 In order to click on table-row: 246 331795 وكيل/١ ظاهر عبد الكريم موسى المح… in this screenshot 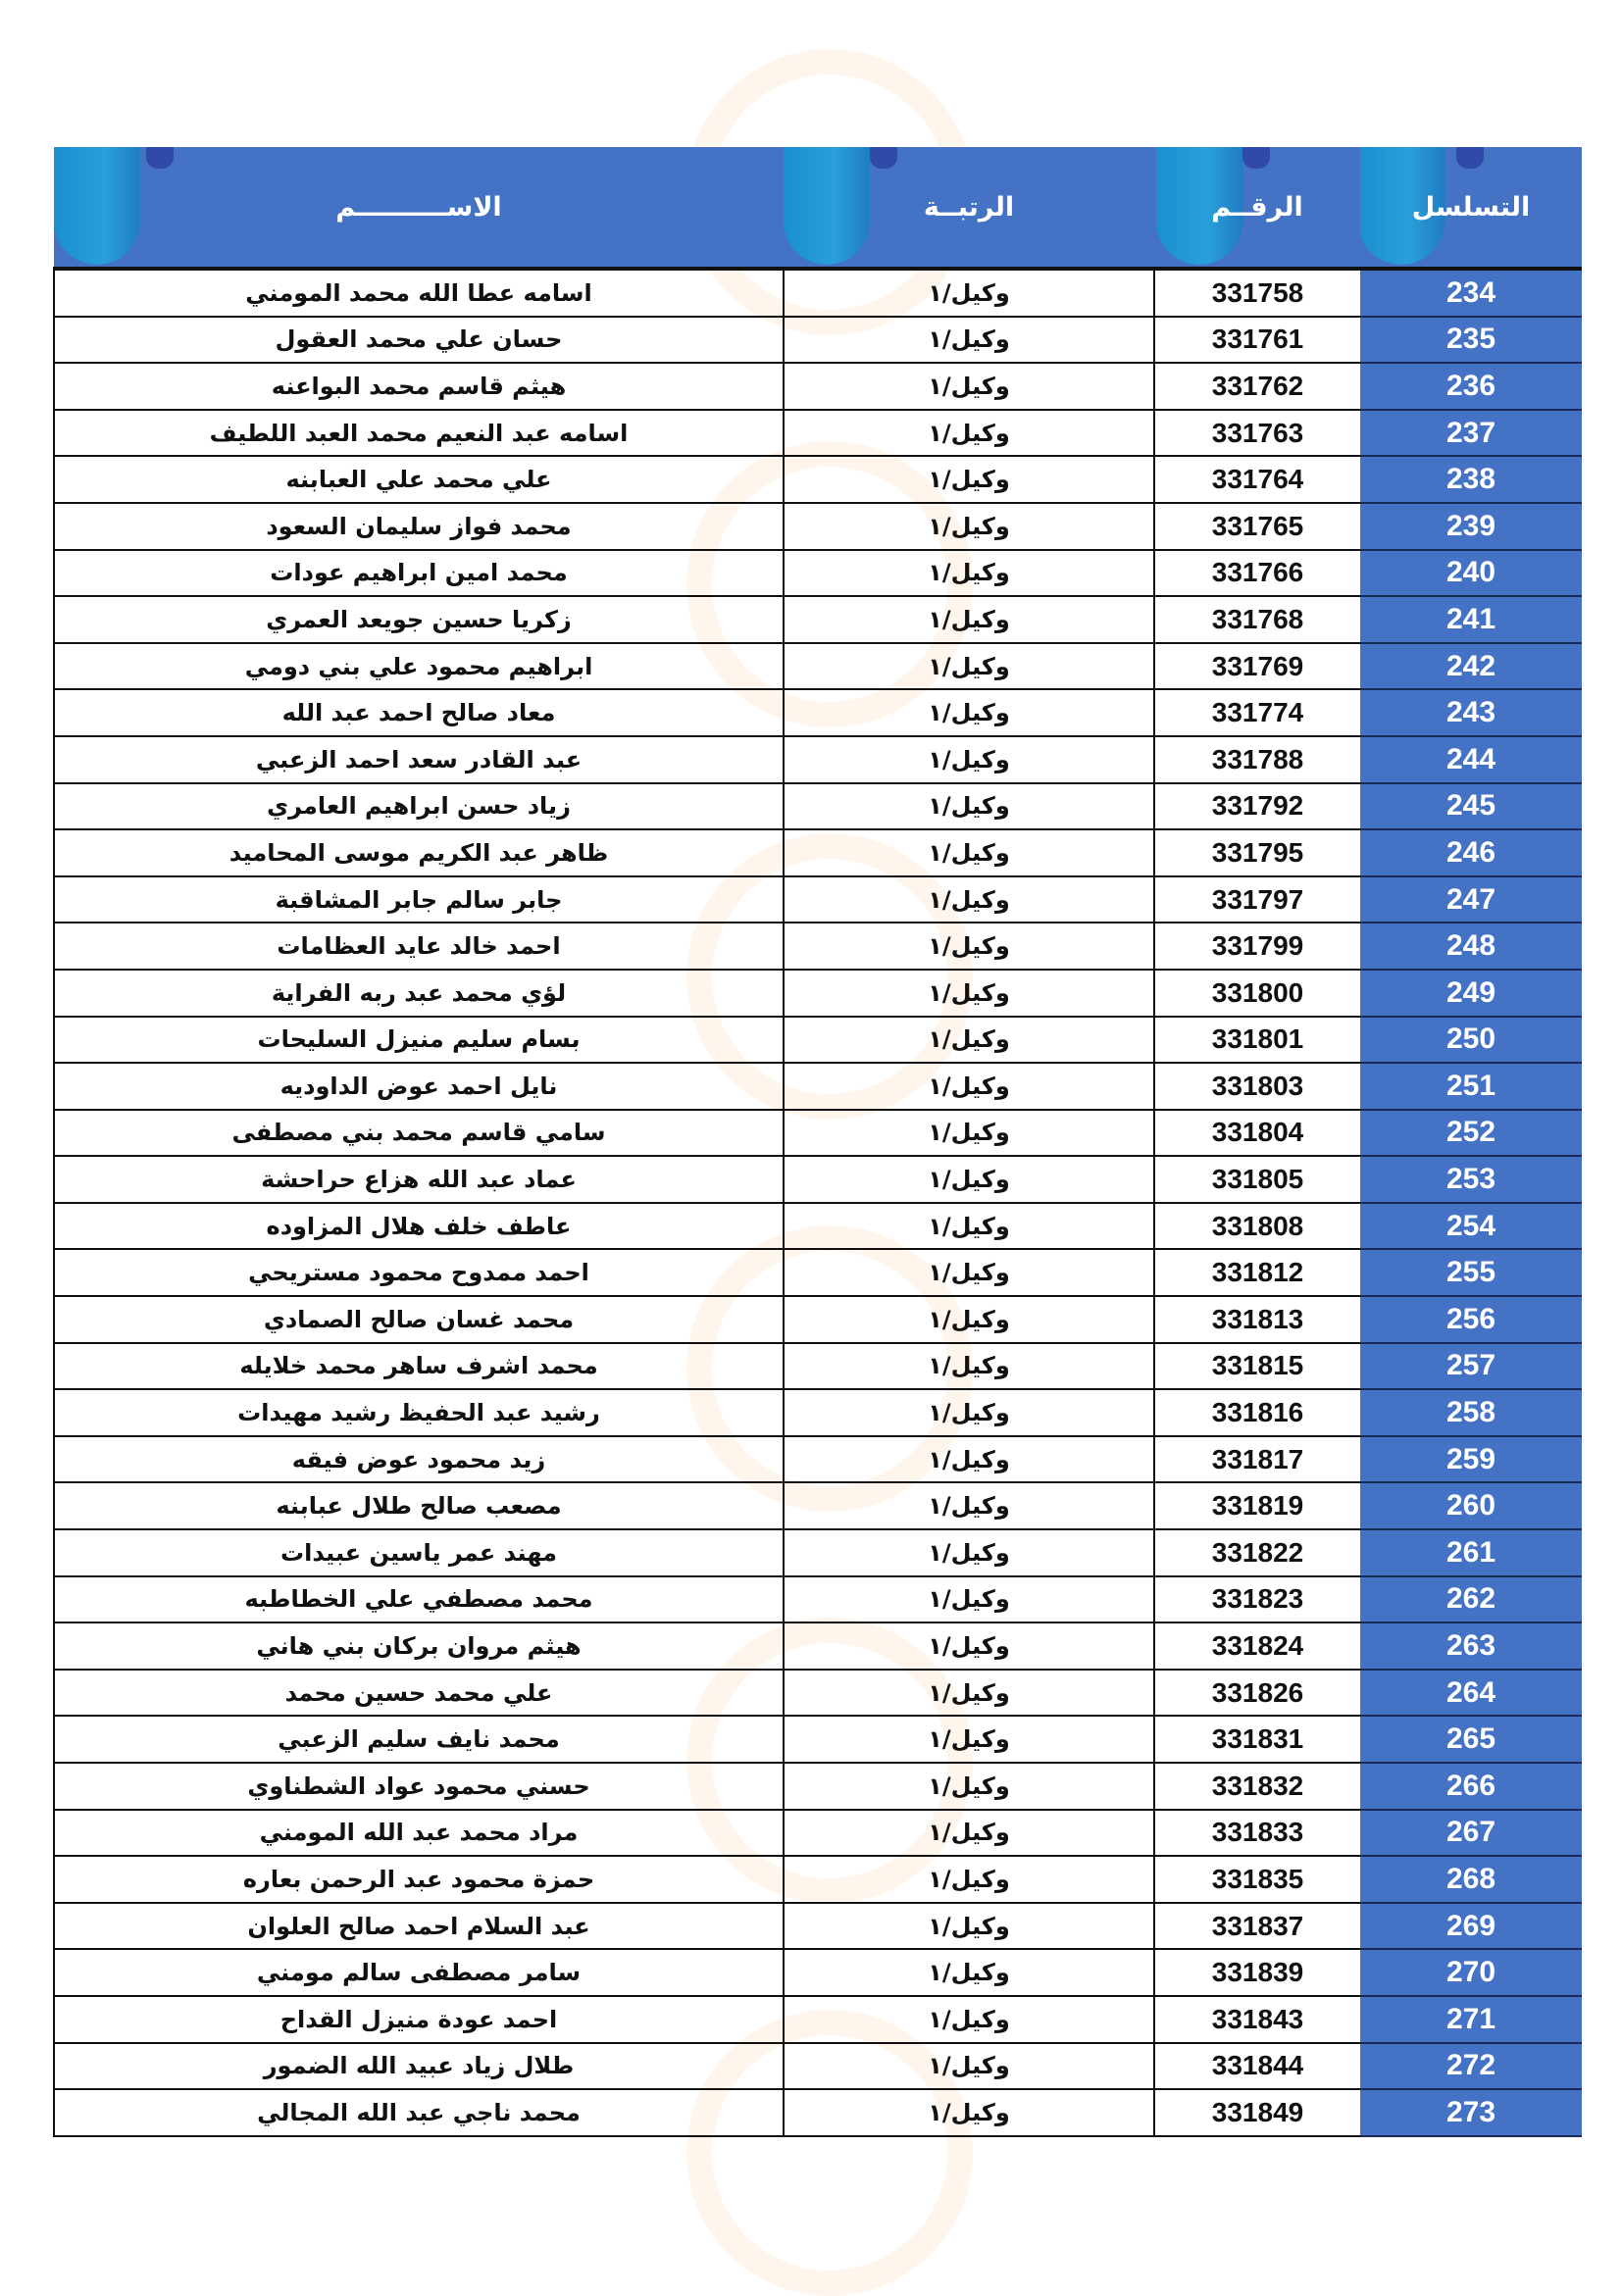, I will do `click(818, 853)`.